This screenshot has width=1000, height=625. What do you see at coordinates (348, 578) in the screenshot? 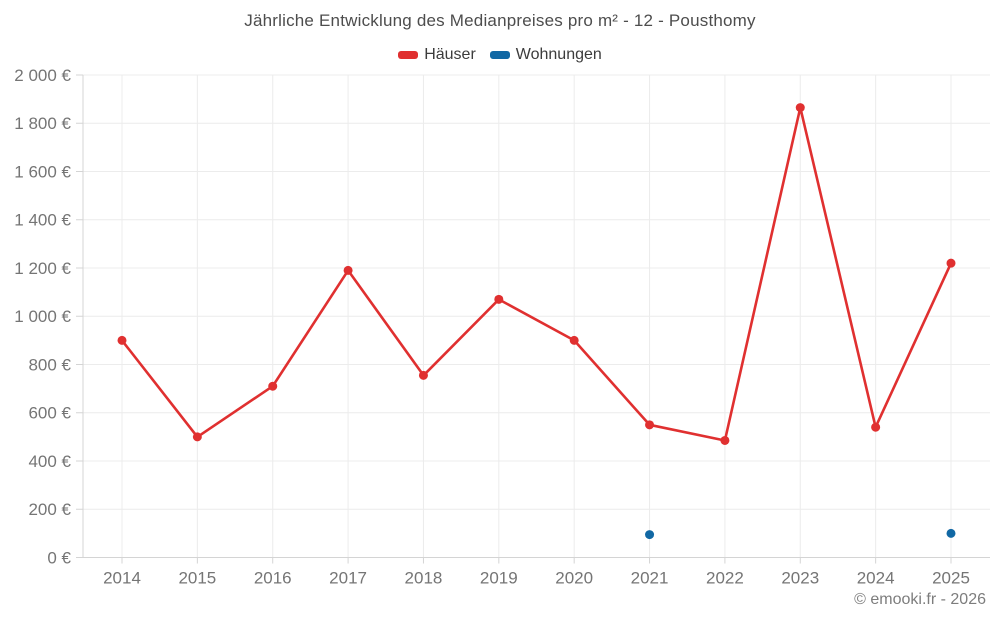
I see `x-tick-label: 2017` at bounding box center [348, 578].